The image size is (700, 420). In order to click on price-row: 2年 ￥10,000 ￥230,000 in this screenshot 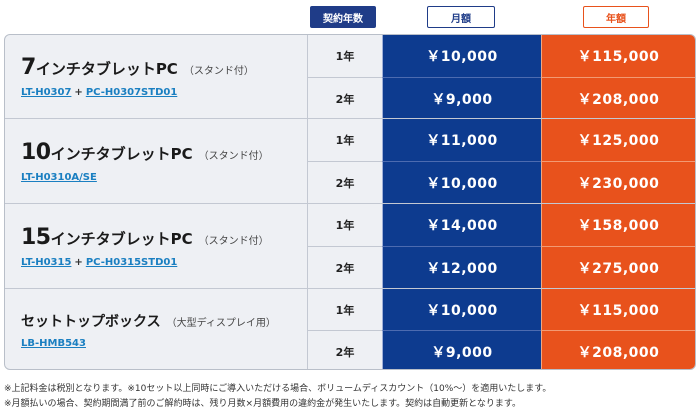, I will do `click(501, 182)`.